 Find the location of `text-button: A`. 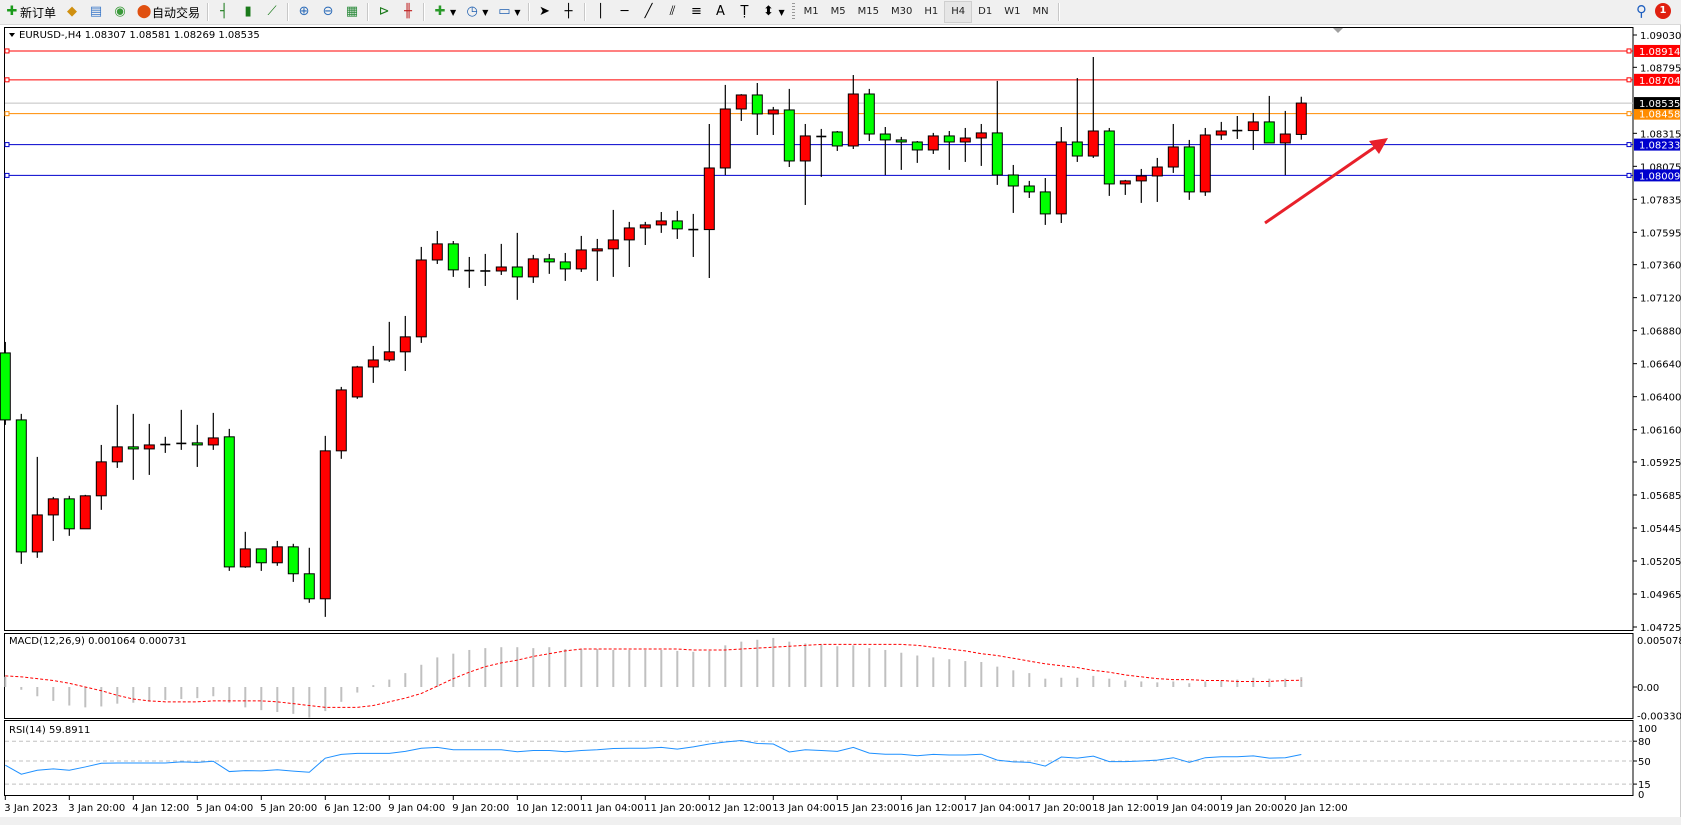

text-button: A is located at coordinates (721, 12).